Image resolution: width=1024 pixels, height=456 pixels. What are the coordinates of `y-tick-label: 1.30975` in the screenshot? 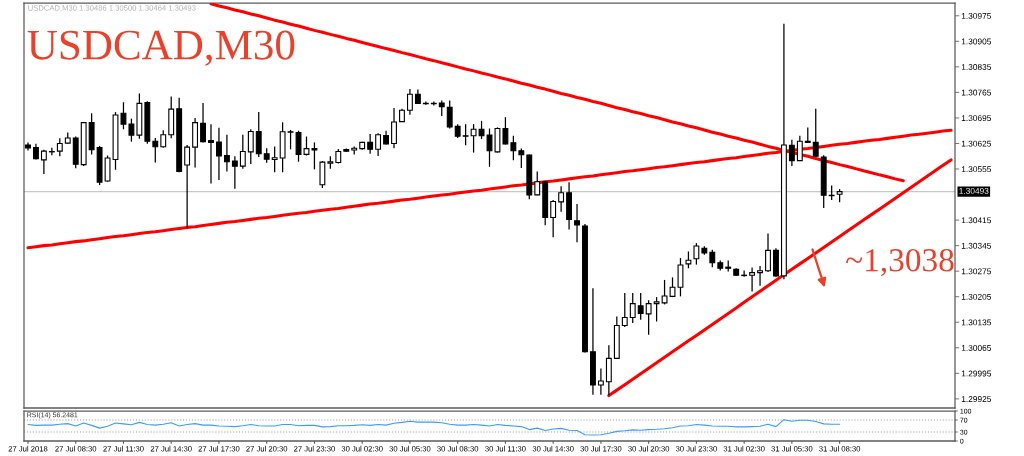 It's located at (976, 15).